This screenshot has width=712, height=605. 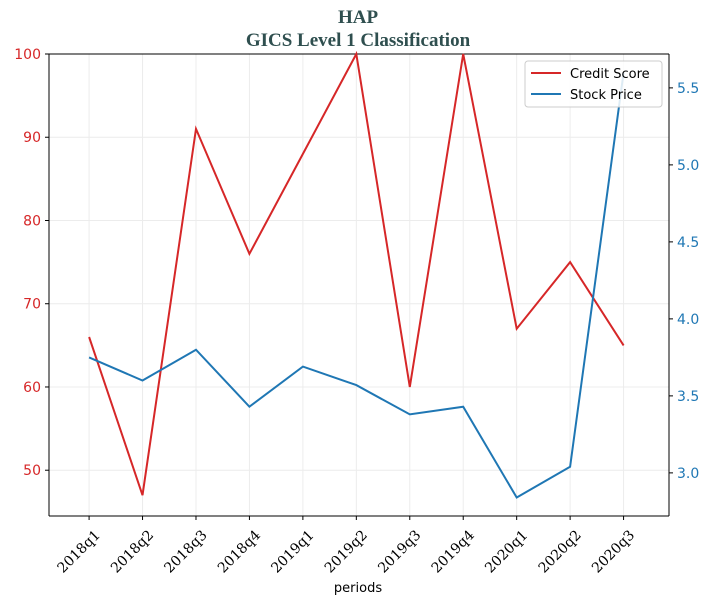 I want to click on y-tick-label-left: 90, so click(x=32, y=138).